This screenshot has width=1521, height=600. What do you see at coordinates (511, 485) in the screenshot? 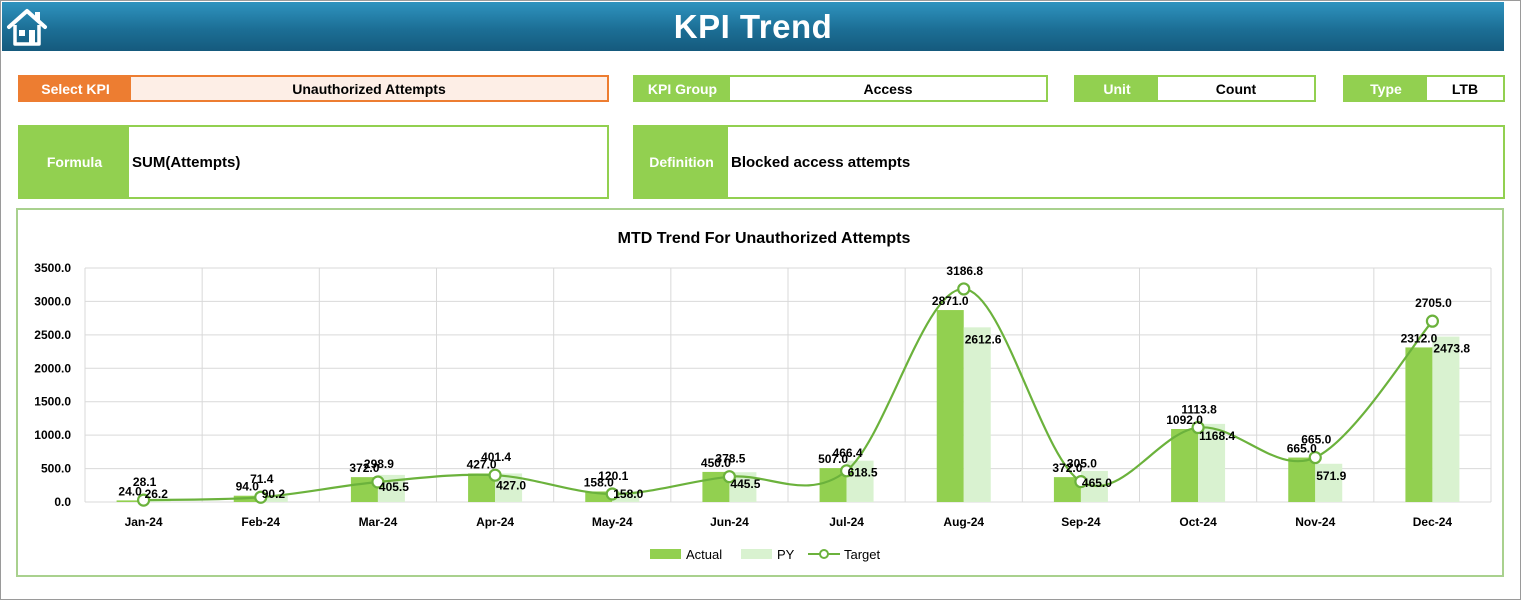
I see `py-data-label: 427.0` at bounding box center [511, 485].